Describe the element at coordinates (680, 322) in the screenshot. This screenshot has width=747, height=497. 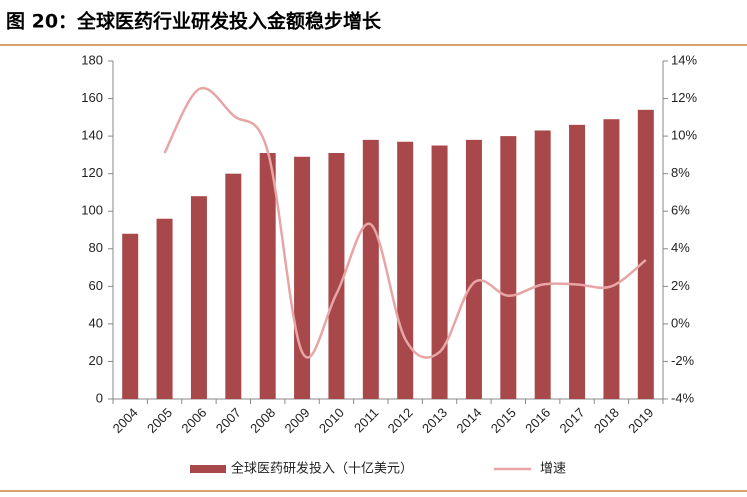
I see `y2-tick-label: 0%` at that location.